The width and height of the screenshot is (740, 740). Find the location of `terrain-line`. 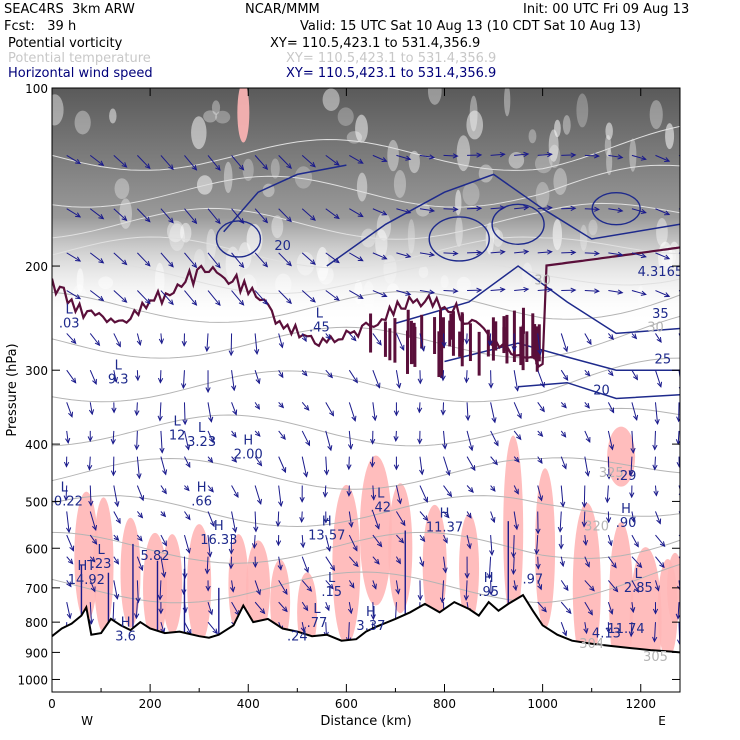

terrain-line is located at coordinates (366, 623).